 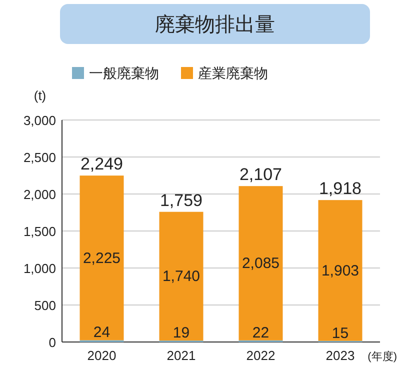 I want to click on x-tick-label: 2023, so click(x=340, y=355).